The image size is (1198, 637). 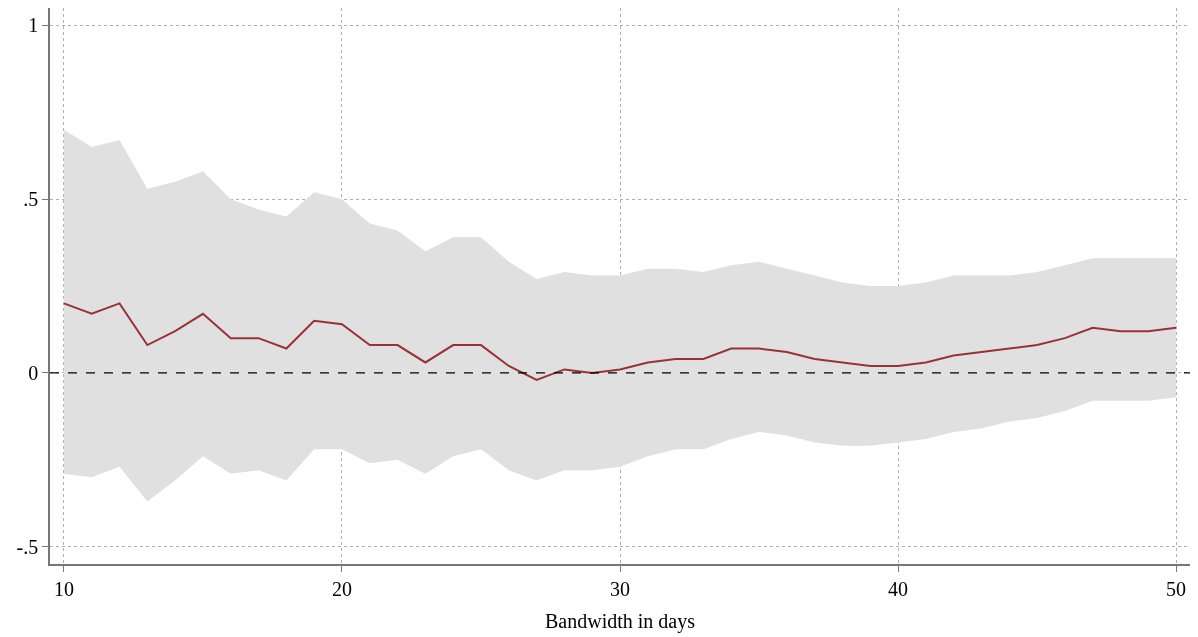 I want to click on x-tick-label: 50, so click(x=1176, y=588).